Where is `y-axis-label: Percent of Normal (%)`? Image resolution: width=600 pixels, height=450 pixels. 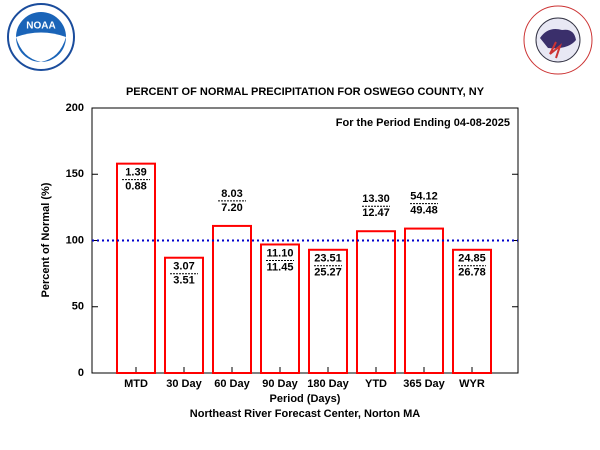 y-axis-label: Percent of Normal (%) is located at coordinates (46, 239).